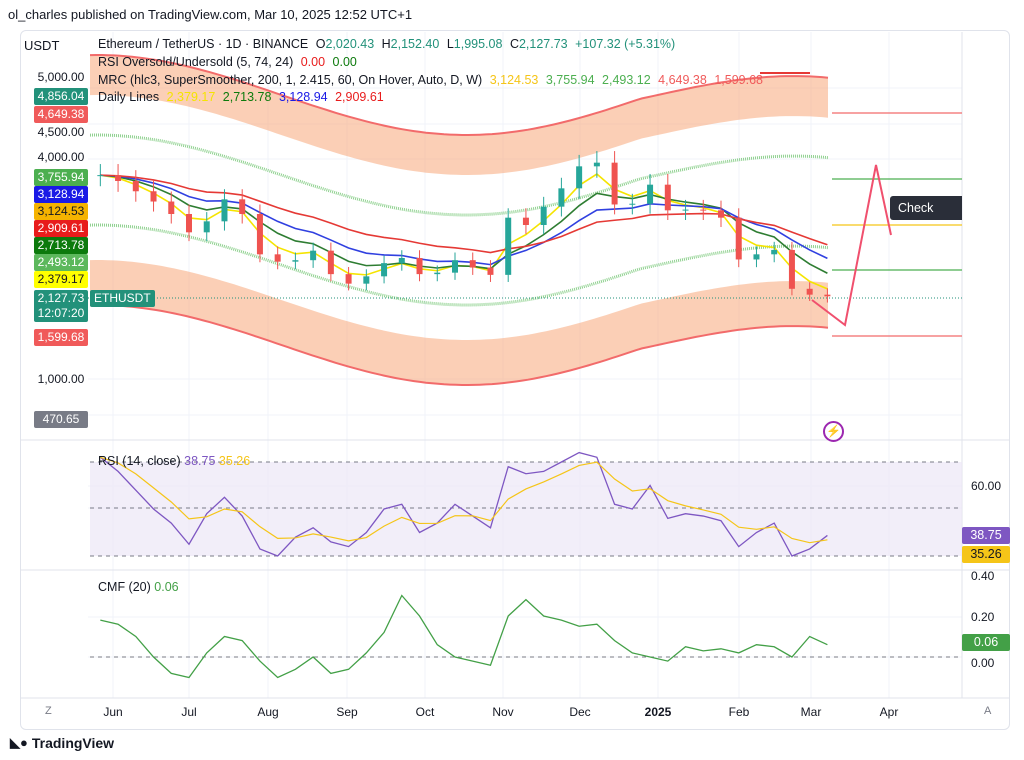 The width and height of the screenshot is (1024, 760). Describe the element at coordinates (344, 62) in the screenshot. I see `rsi-os-value-2: 0.00` at that location.